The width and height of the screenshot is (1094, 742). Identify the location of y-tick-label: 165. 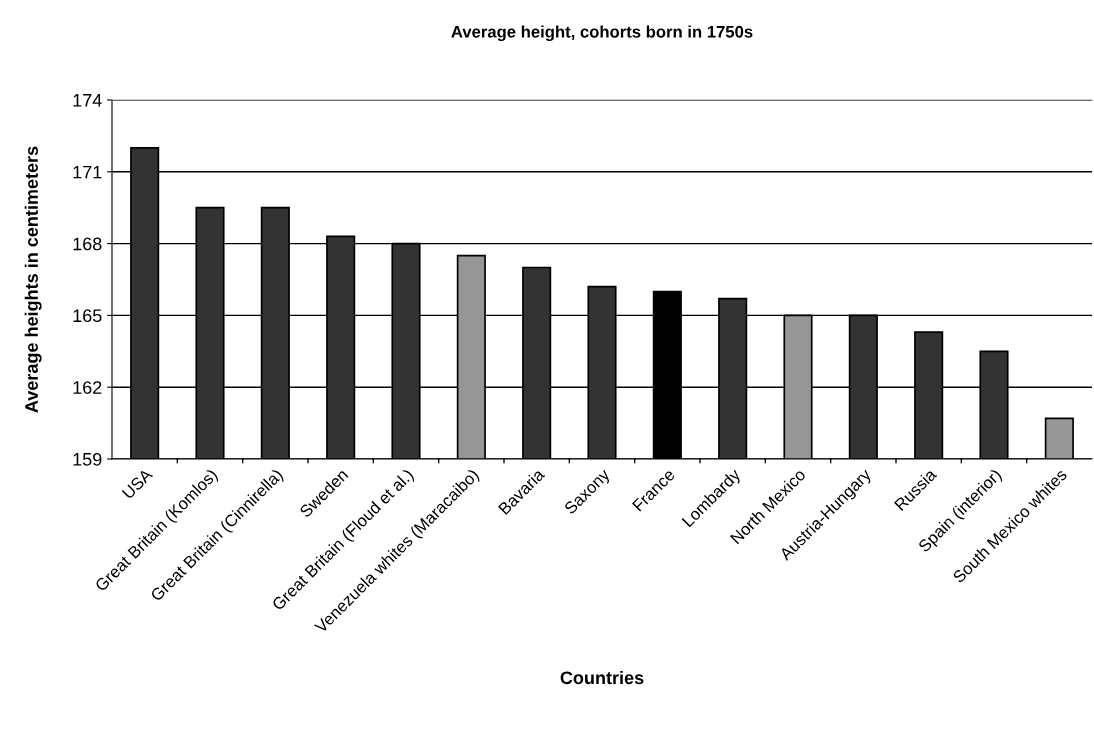
(87, 316).